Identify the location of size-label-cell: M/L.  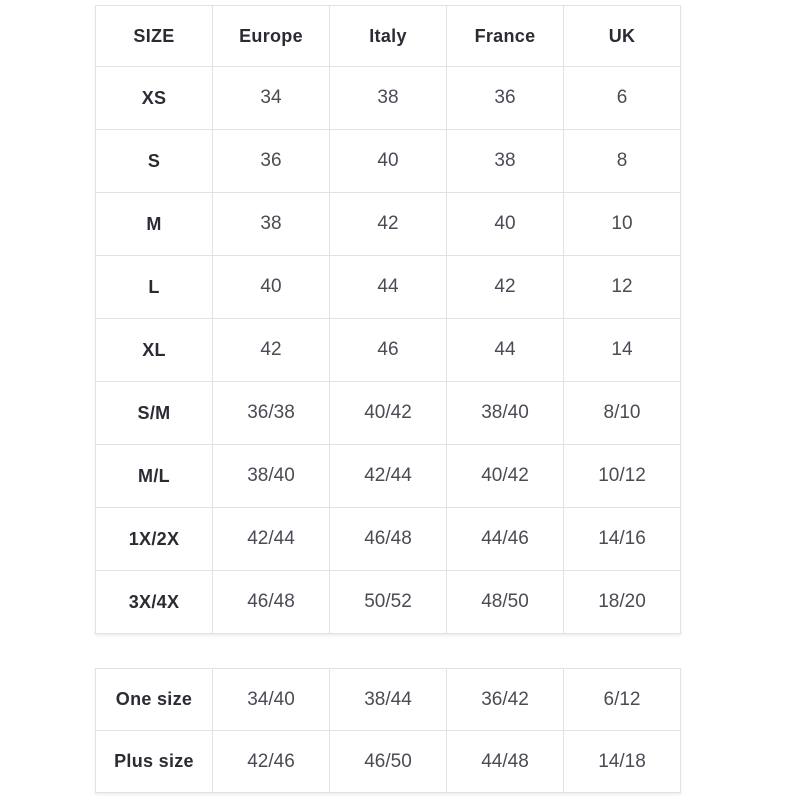
(154, 476).